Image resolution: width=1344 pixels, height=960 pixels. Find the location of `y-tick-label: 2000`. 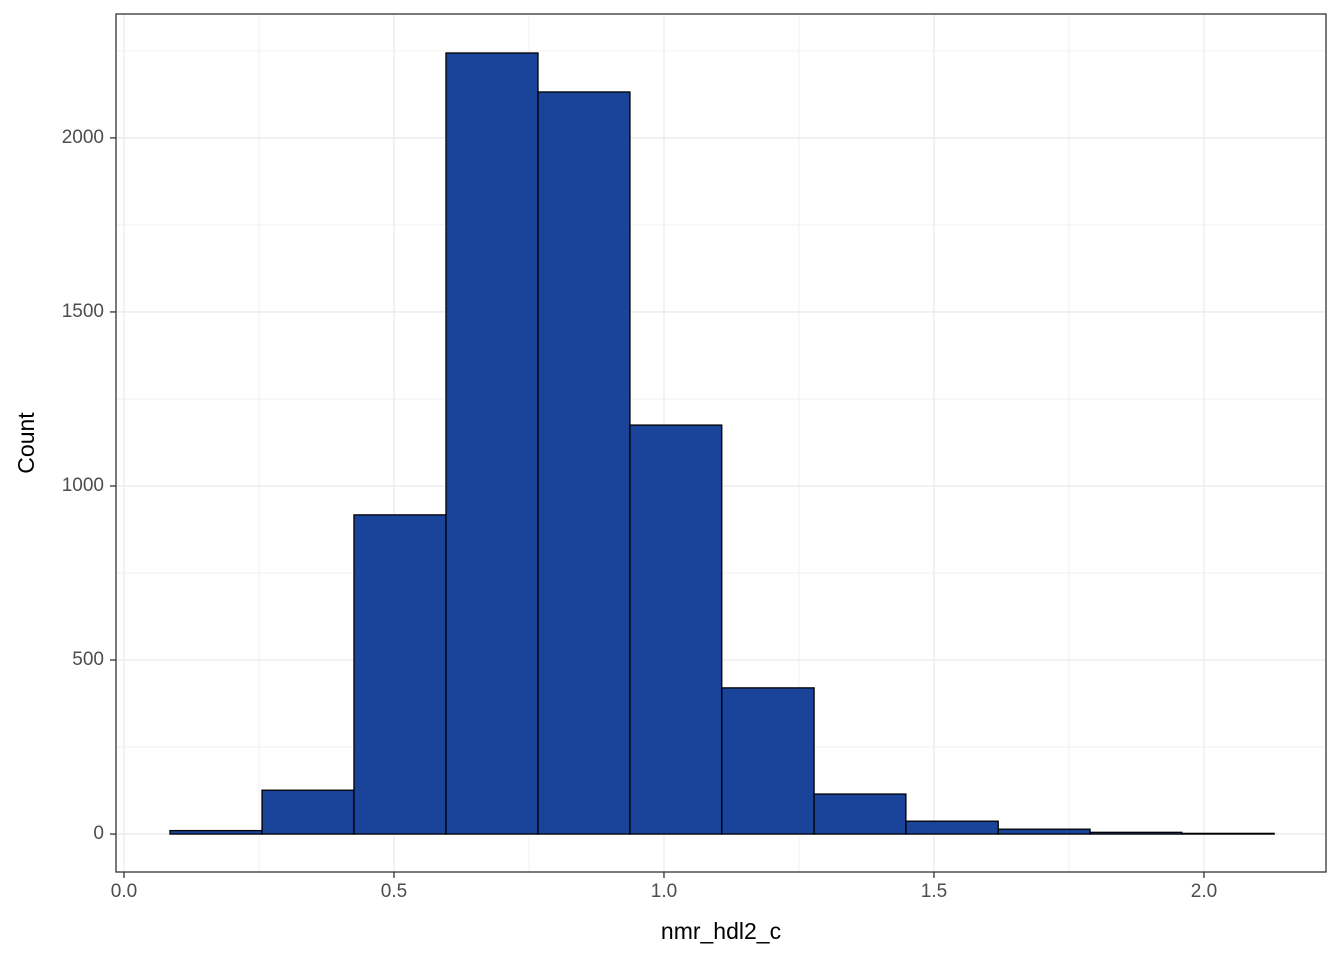

y-tick-label: 2000 is located at coordinates (83, 137).